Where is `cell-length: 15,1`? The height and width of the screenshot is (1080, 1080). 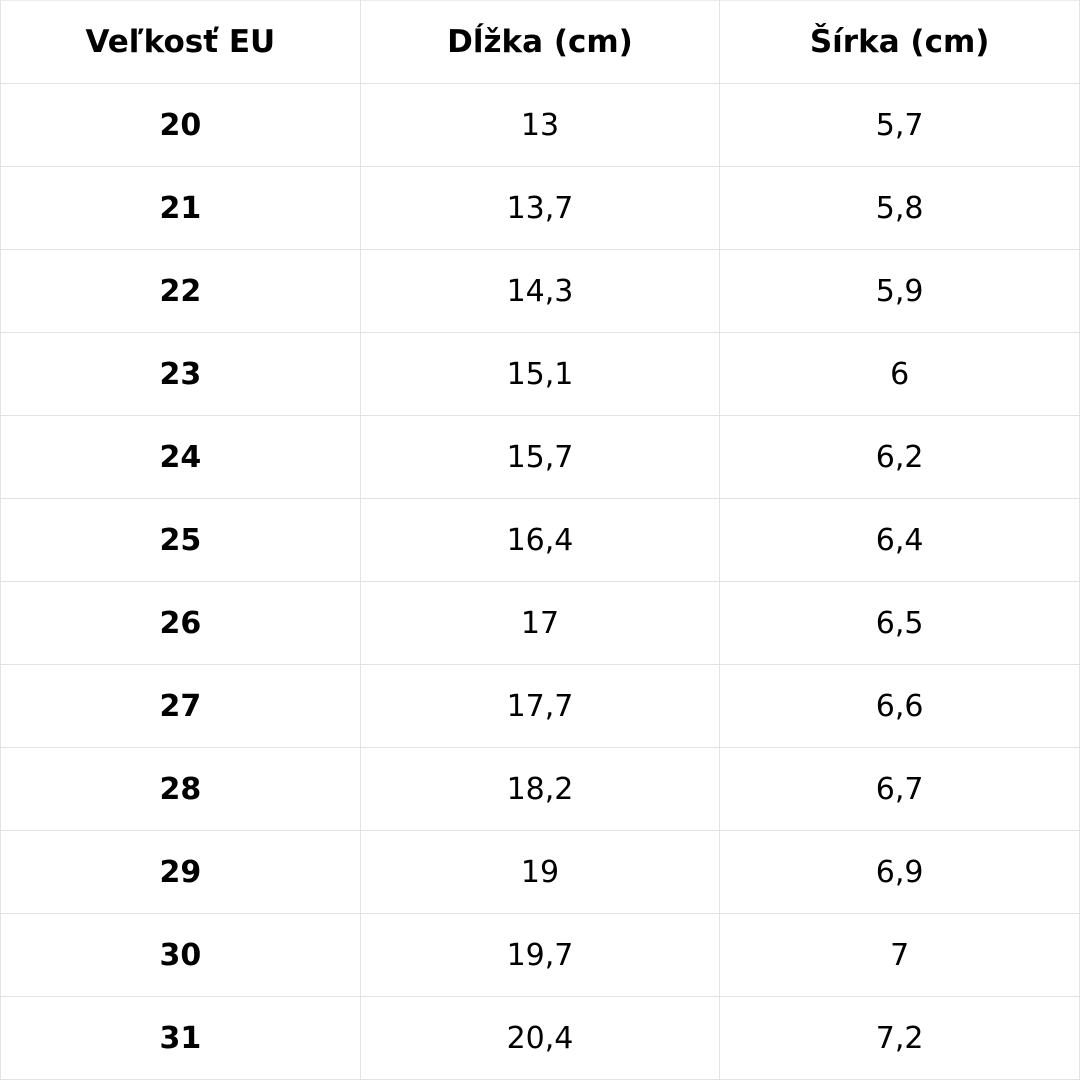 cell-length: 15,1 is located at coordinates (540, 374).